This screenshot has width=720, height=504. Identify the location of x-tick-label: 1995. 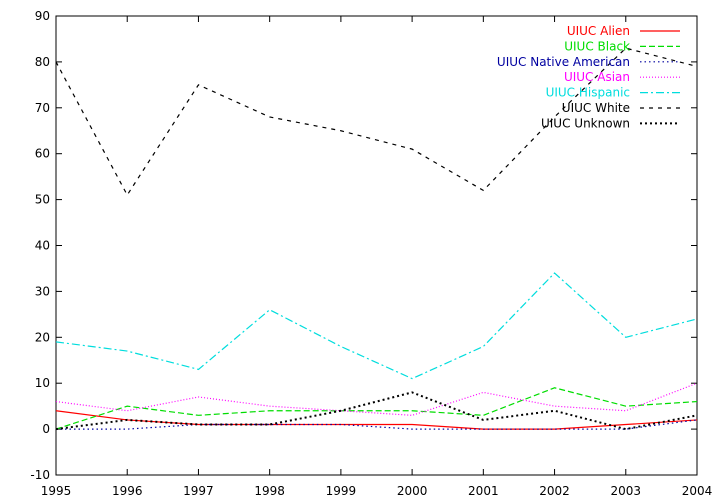
(56, 491).